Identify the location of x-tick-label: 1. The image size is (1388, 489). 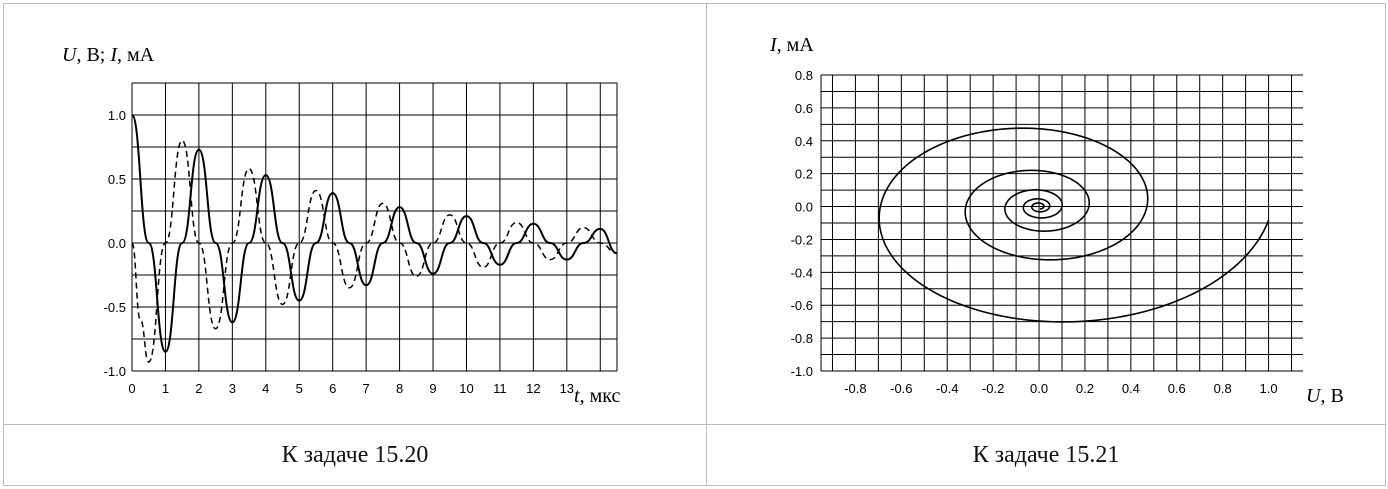
(165, 388).